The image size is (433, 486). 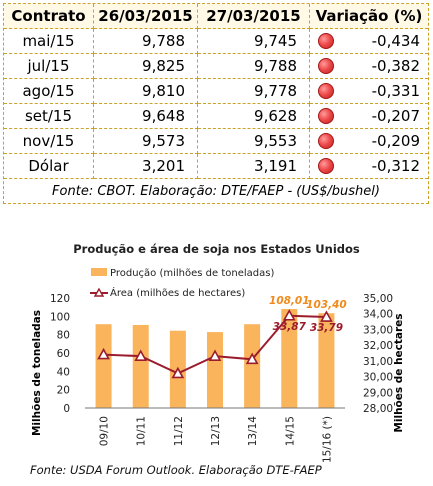 What do you see at coordinates (192, 273) in the screenshot?
I see `legend-label-bar: Produção (milhões de toneladas)` at bounding box center [192, 273].